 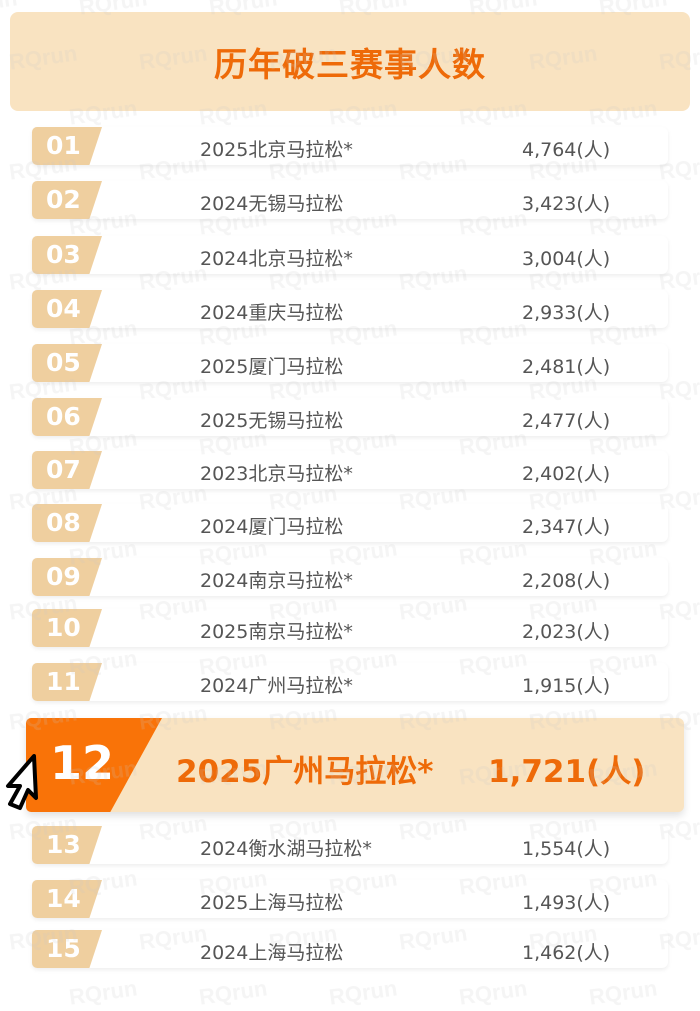 I want to click on rank-number: 11, so click(x=63, y=681).